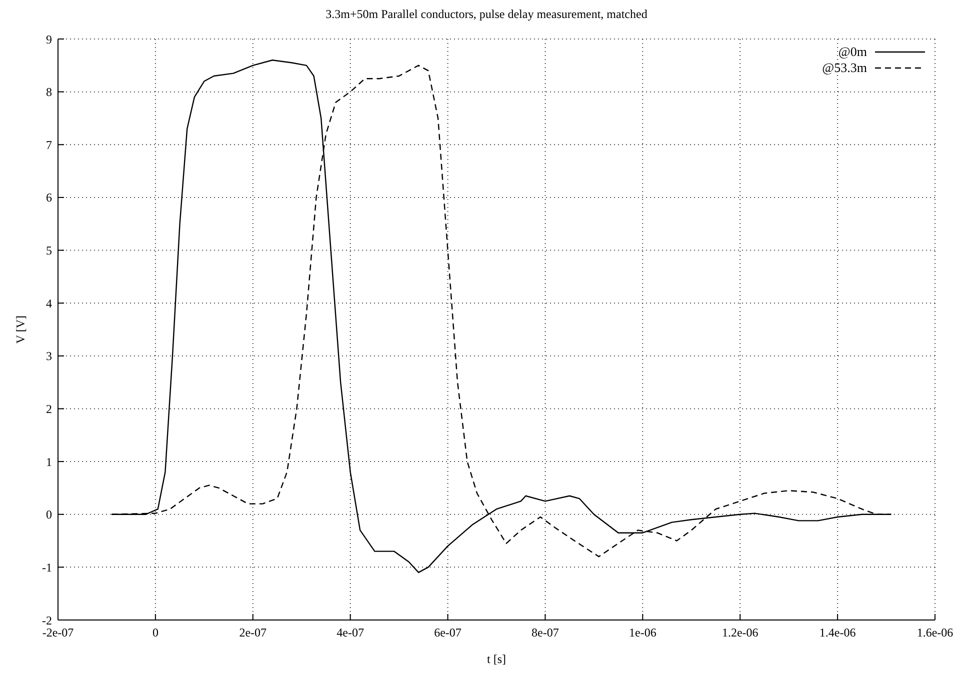  What do you see at coordinates (740, 633) in the screenshot?
I see `x-tick-label: 1.2e-06` at bounding box center [740, 633].